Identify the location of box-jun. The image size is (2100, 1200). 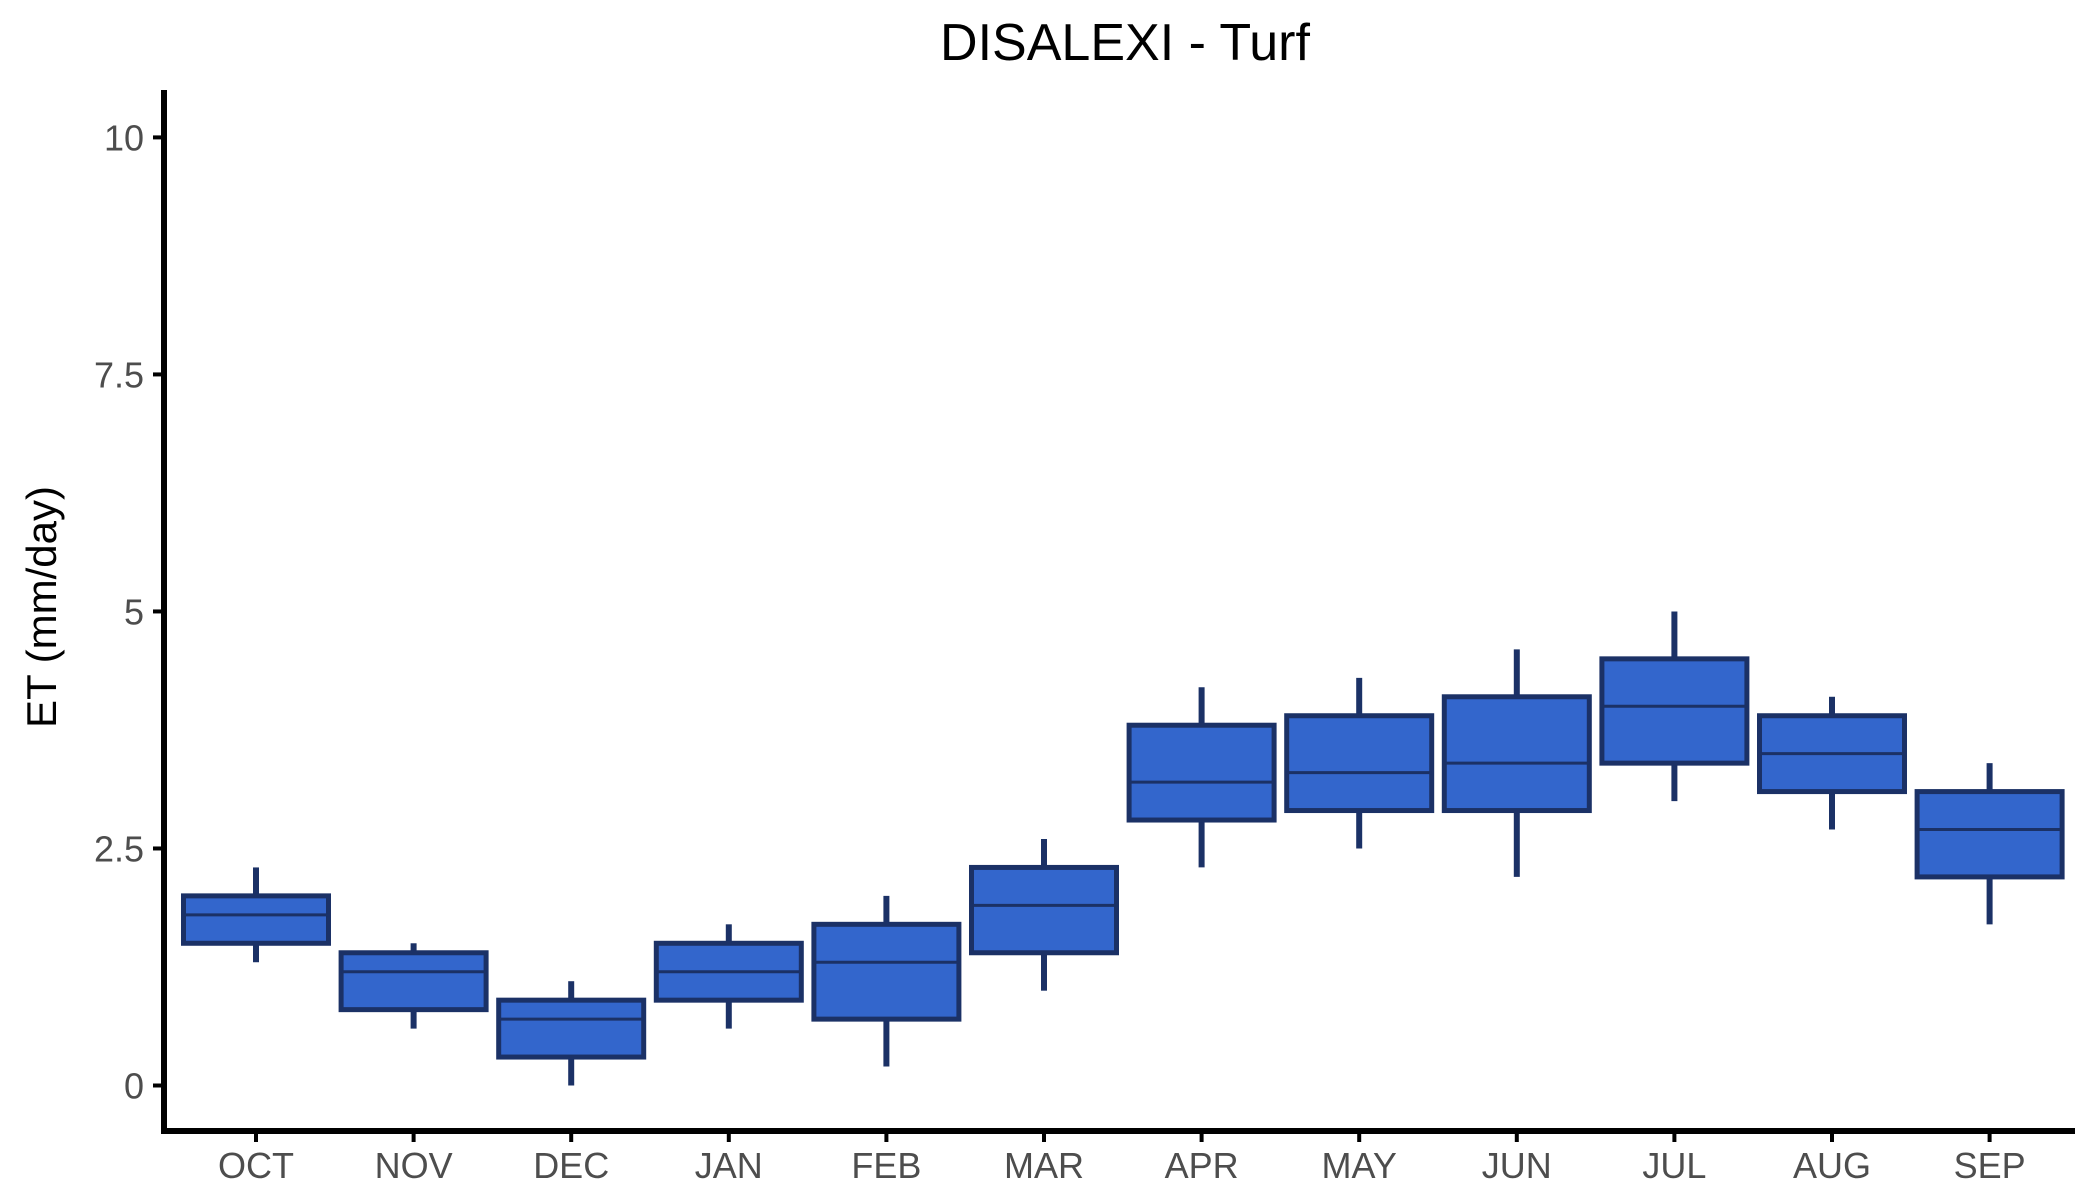
(1516, 763).